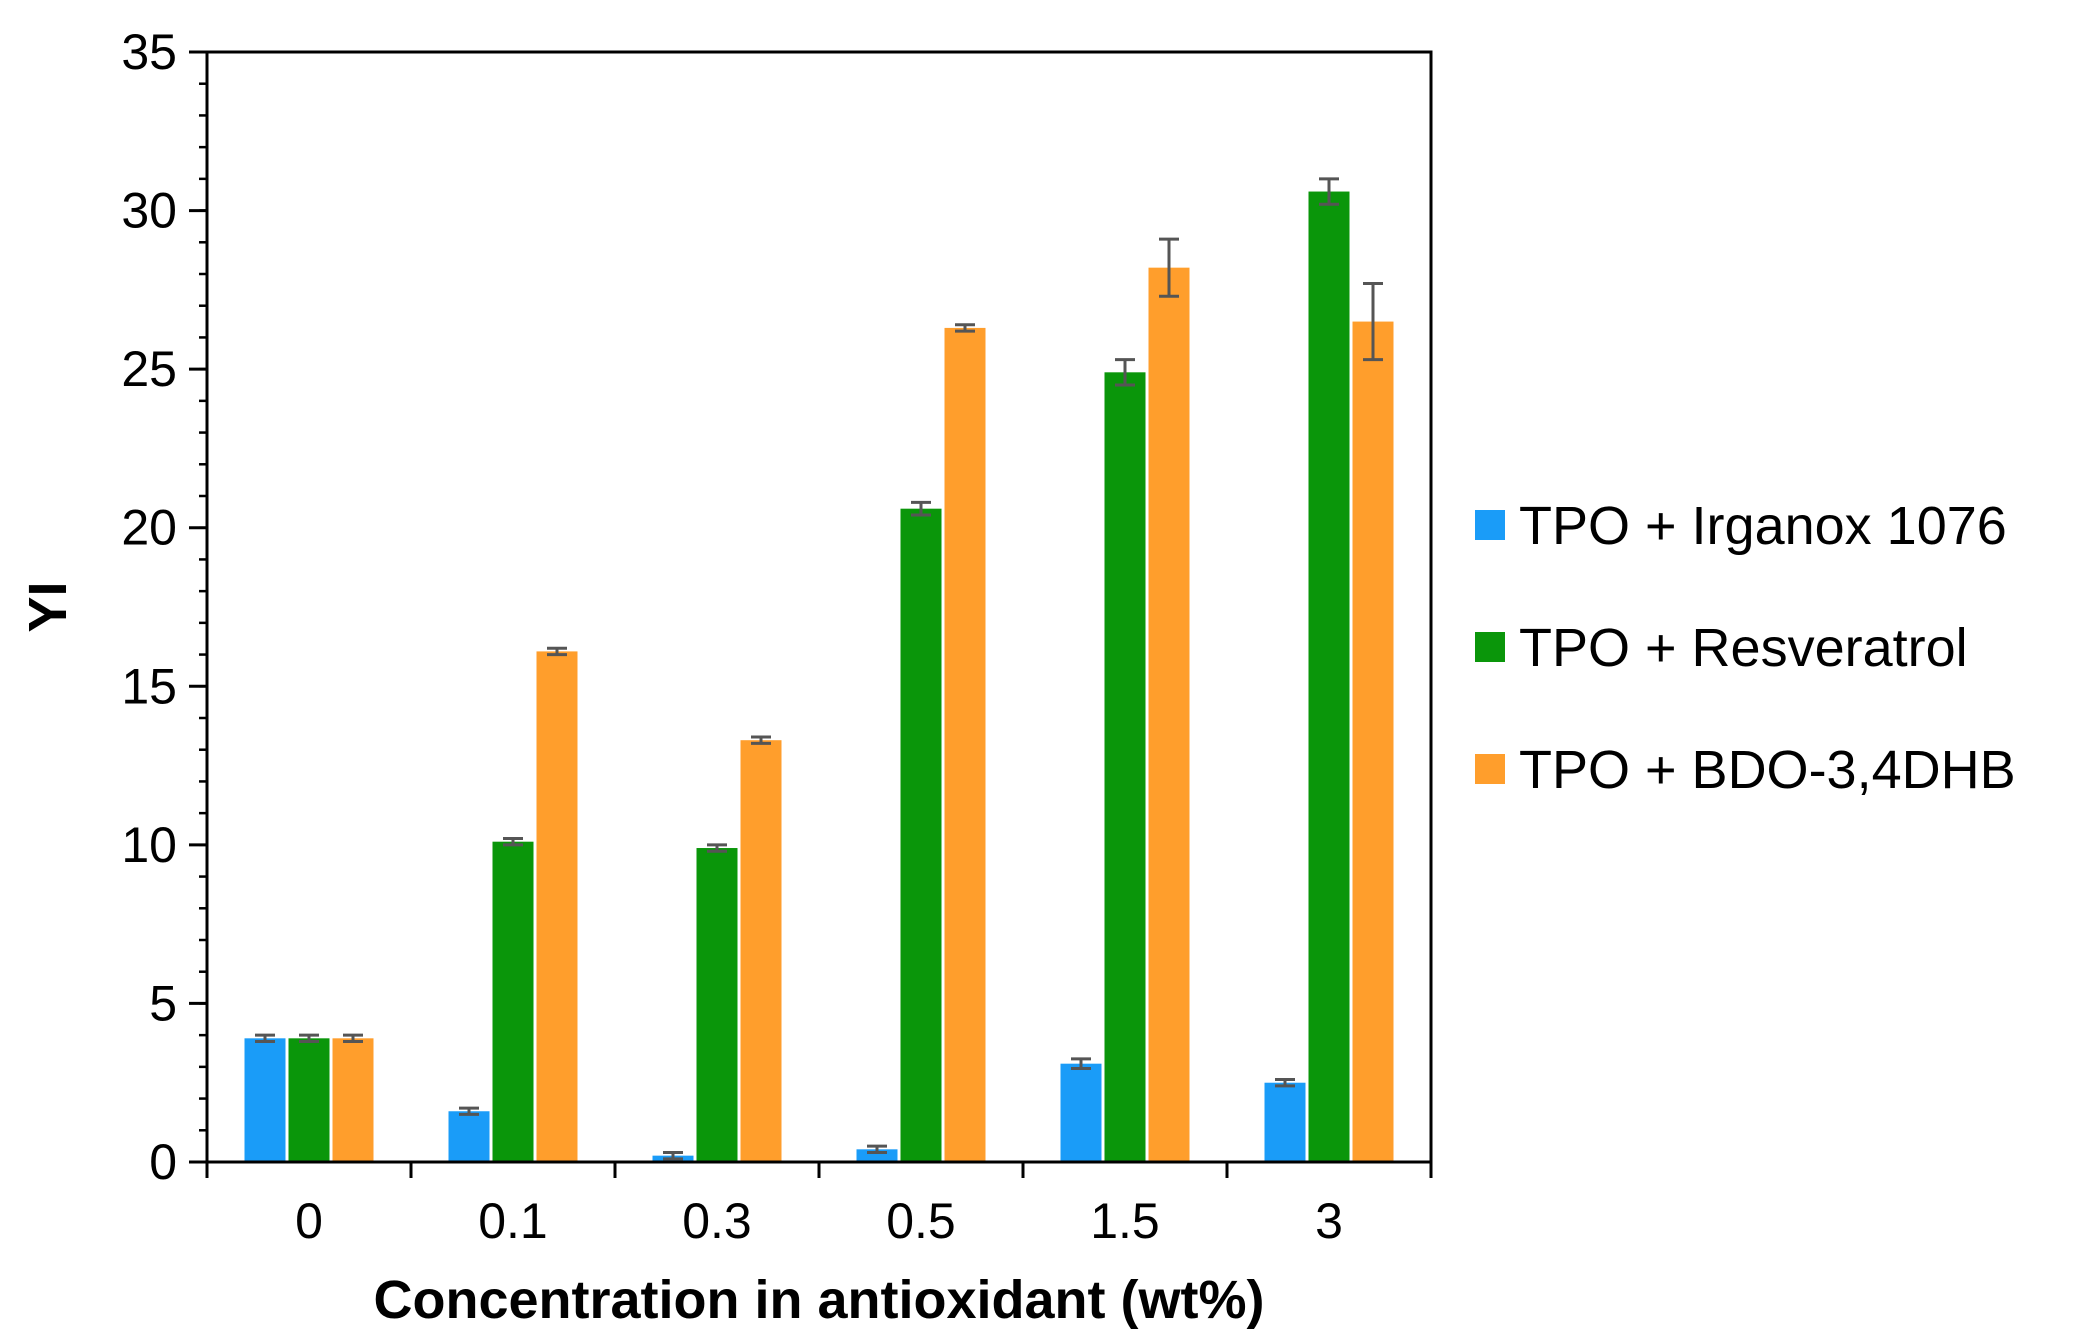 This screenshot has width=2099, height=1339. I want to click on legend-label: TPO + Resveratrol, so click(1743, 648).